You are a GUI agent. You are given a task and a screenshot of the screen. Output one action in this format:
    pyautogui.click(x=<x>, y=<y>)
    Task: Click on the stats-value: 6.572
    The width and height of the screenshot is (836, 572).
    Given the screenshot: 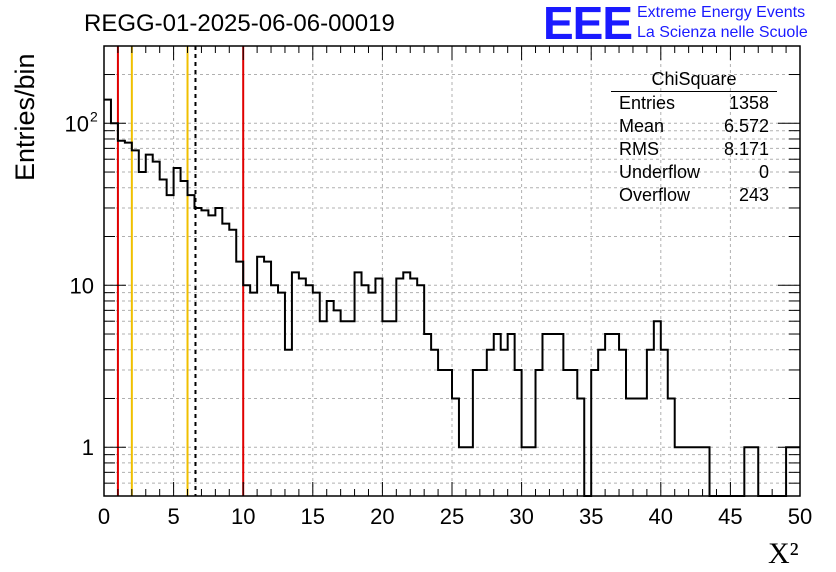 What is the action you would take?
    pyautogui.click(x=746, y=126)
    